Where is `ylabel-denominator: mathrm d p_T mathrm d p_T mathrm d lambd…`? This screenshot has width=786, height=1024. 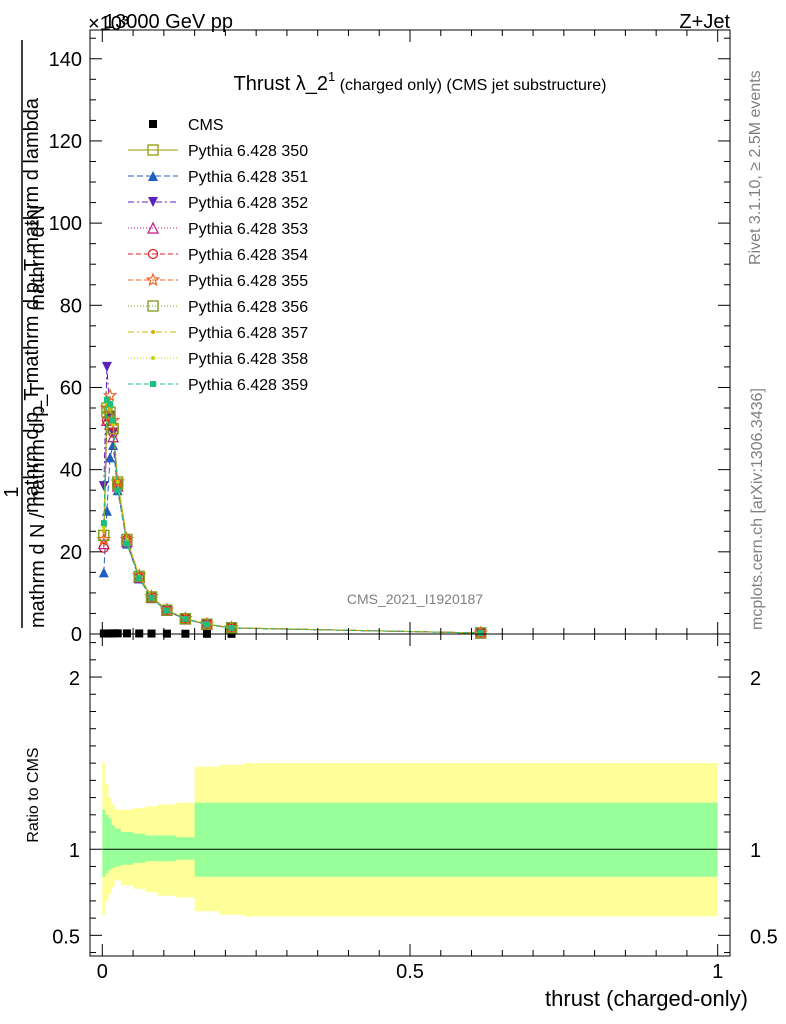
ylabel-denominator: mathrm d p_T mathrm d p_T mathrm d lambd… is located at coordinates (32, 305).